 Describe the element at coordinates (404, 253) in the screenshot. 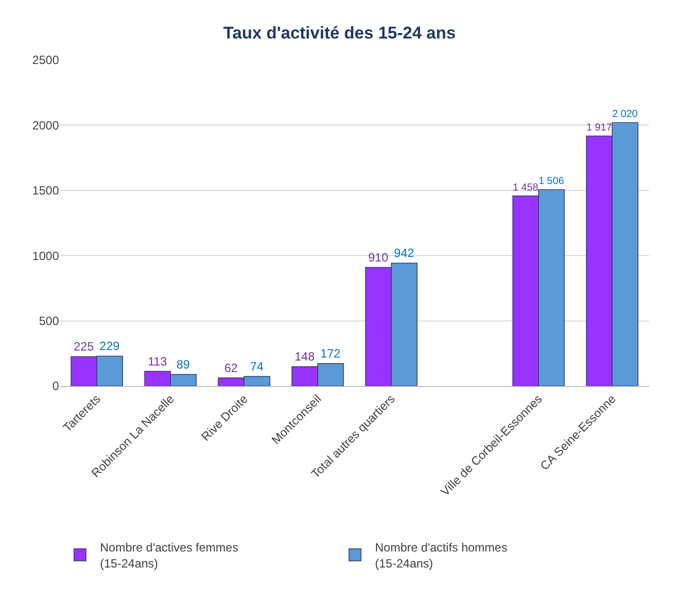

I see `data-label: 942` at that location.